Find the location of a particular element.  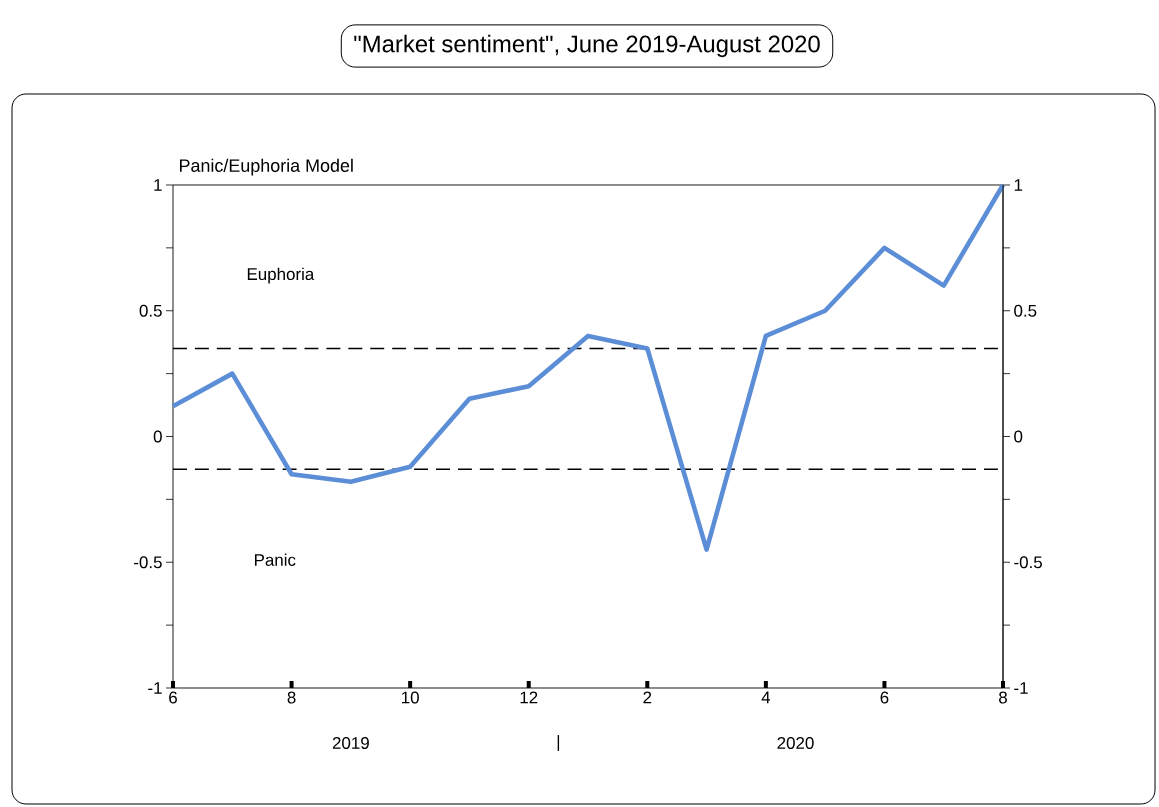

x-tick-label: 2 is located at coordinates (647, 697).